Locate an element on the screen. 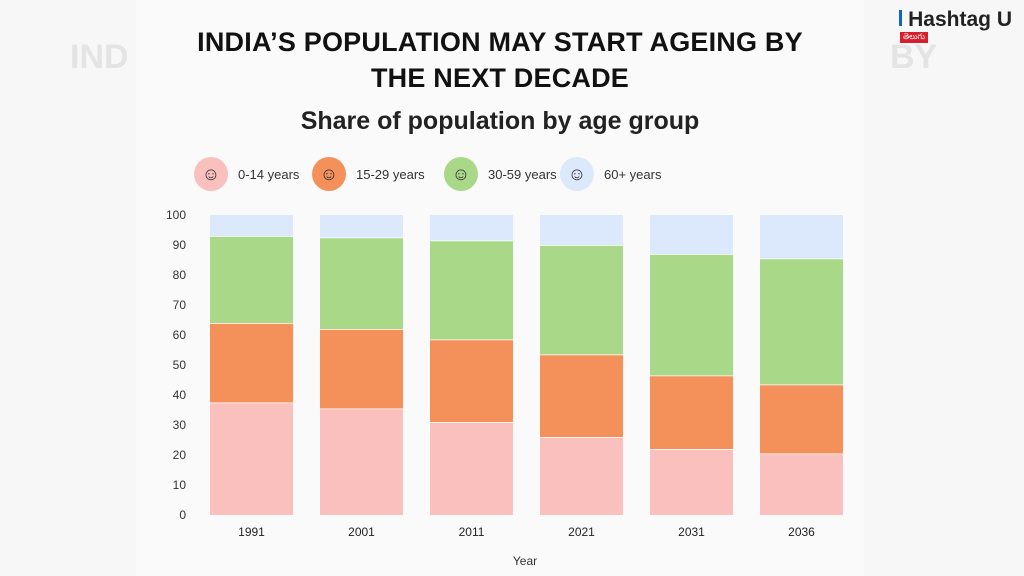 This screenshot has width=1024, height=576. brand-logo: Hashtag U is located at coordinates (960, 19).